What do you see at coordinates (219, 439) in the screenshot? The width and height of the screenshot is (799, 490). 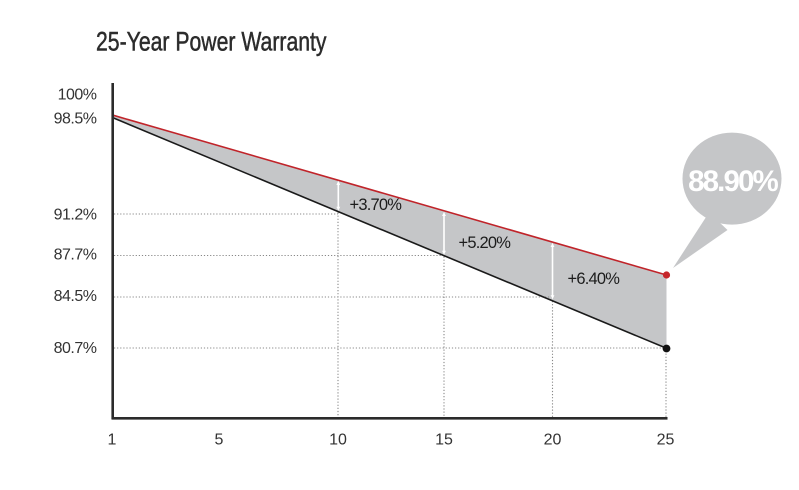 I see `svg-text: 5` at bounding box center [219, 439].